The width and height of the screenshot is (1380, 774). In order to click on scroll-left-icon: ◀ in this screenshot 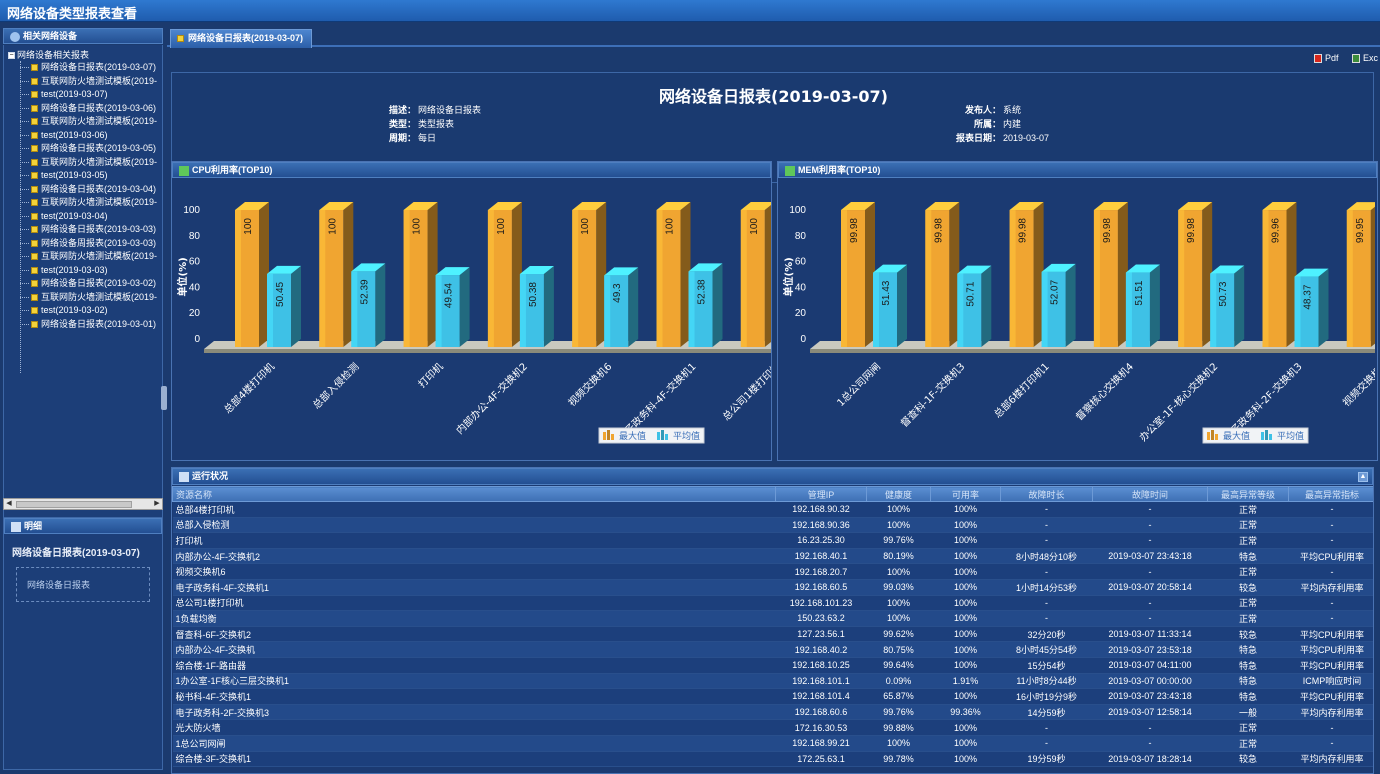, I will do `click(9, 503)`.